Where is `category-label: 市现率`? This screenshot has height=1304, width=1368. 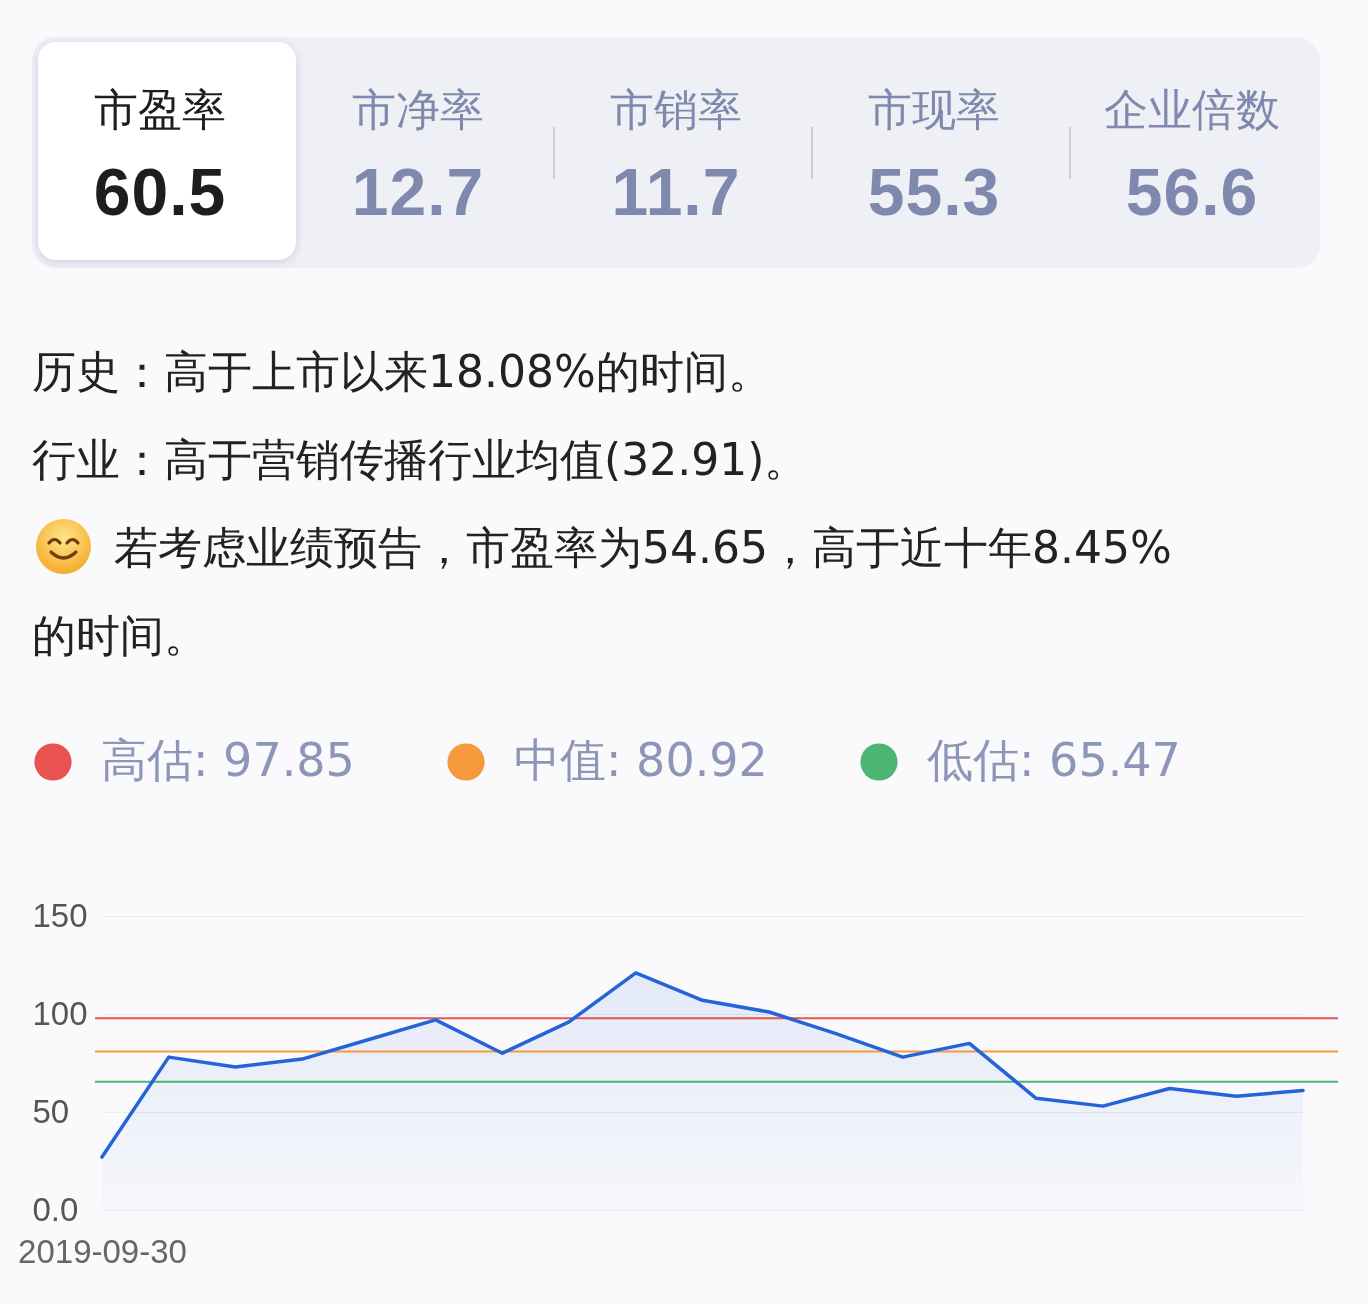 category-label: 市现率 is located at coordinates (934, 110).